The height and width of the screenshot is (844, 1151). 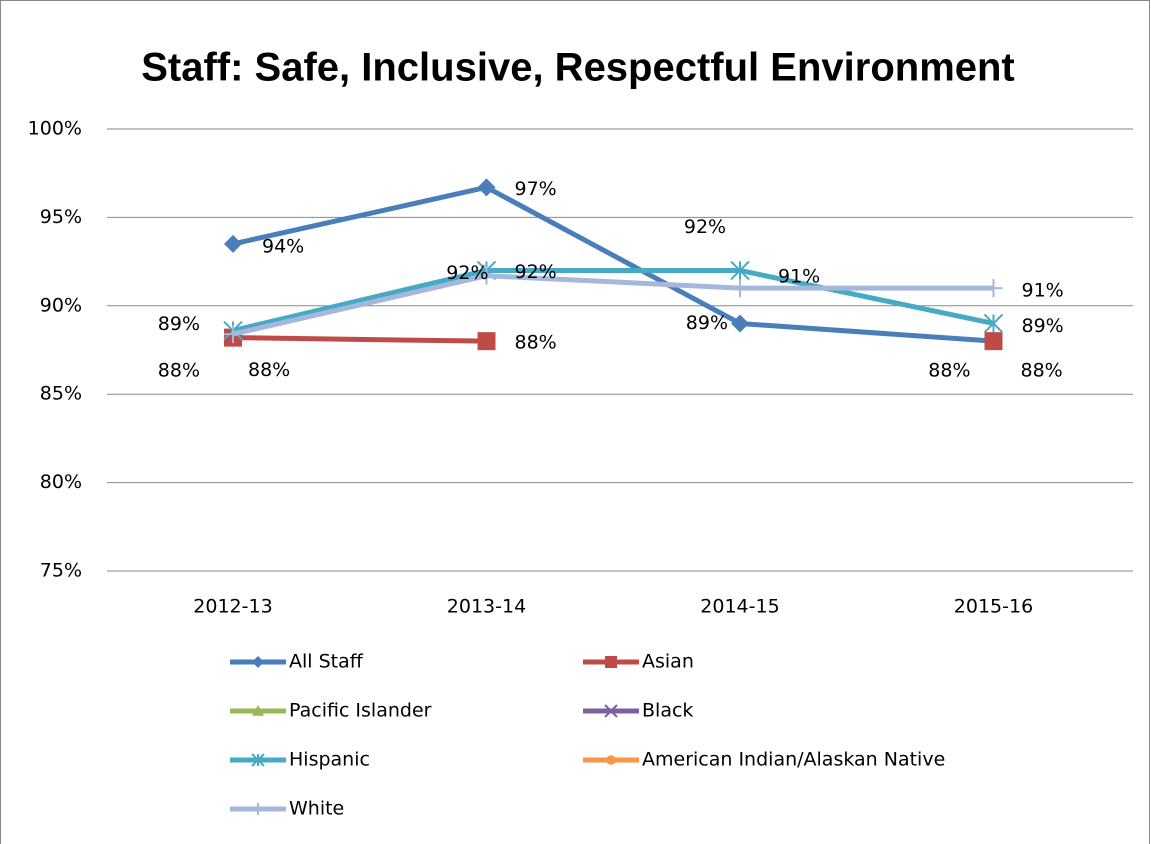 I want to click on legend-item: American Indian/Alaskan Native, so click(x=764, y=760).